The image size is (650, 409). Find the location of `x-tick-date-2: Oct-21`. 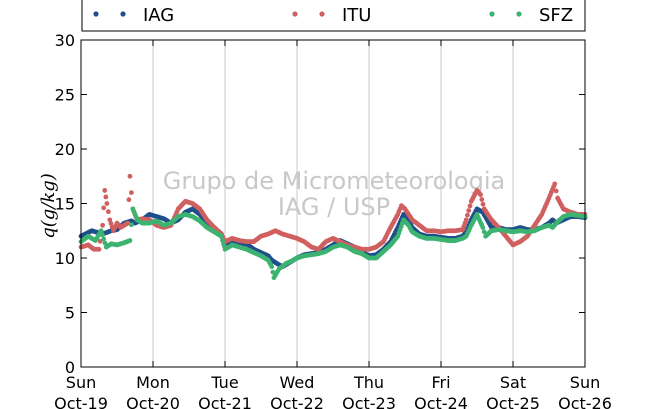

x-tick-date-2: Oct-21 is located at coordinates (225, 401).